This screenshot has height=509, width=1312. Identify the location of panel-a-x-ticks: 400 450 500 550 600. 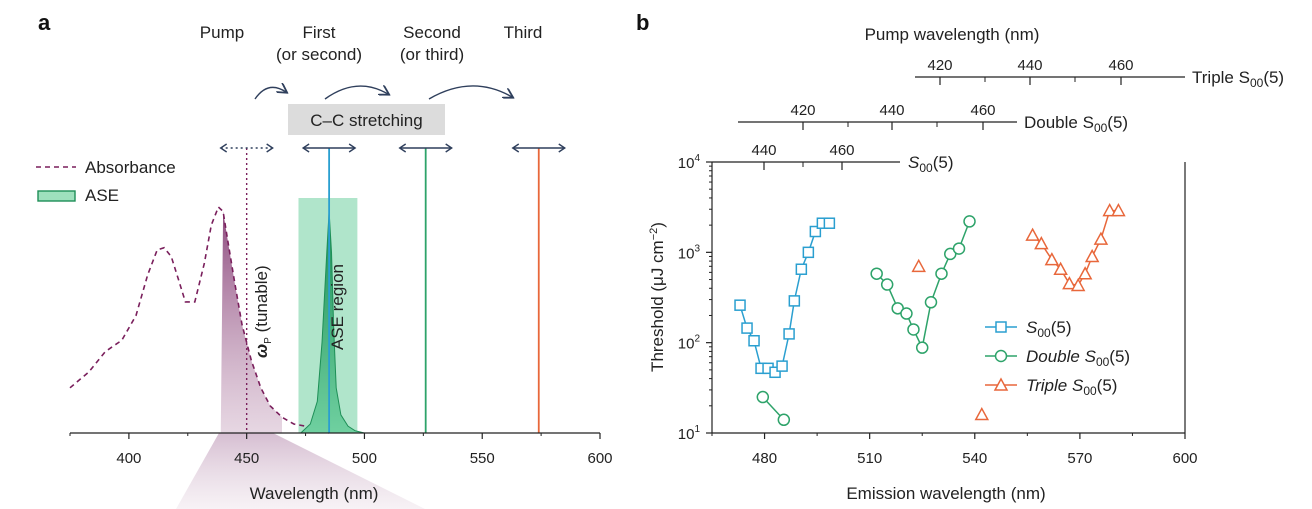
(341, 450).